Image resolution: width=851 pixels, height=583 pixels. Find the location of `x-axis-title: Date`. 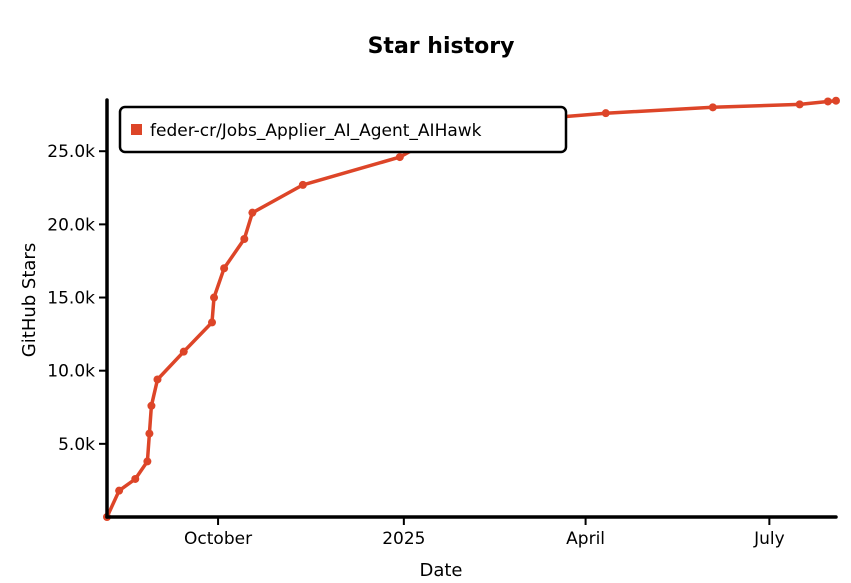

x-axis-title: Date is located at coordinates (440, 569).